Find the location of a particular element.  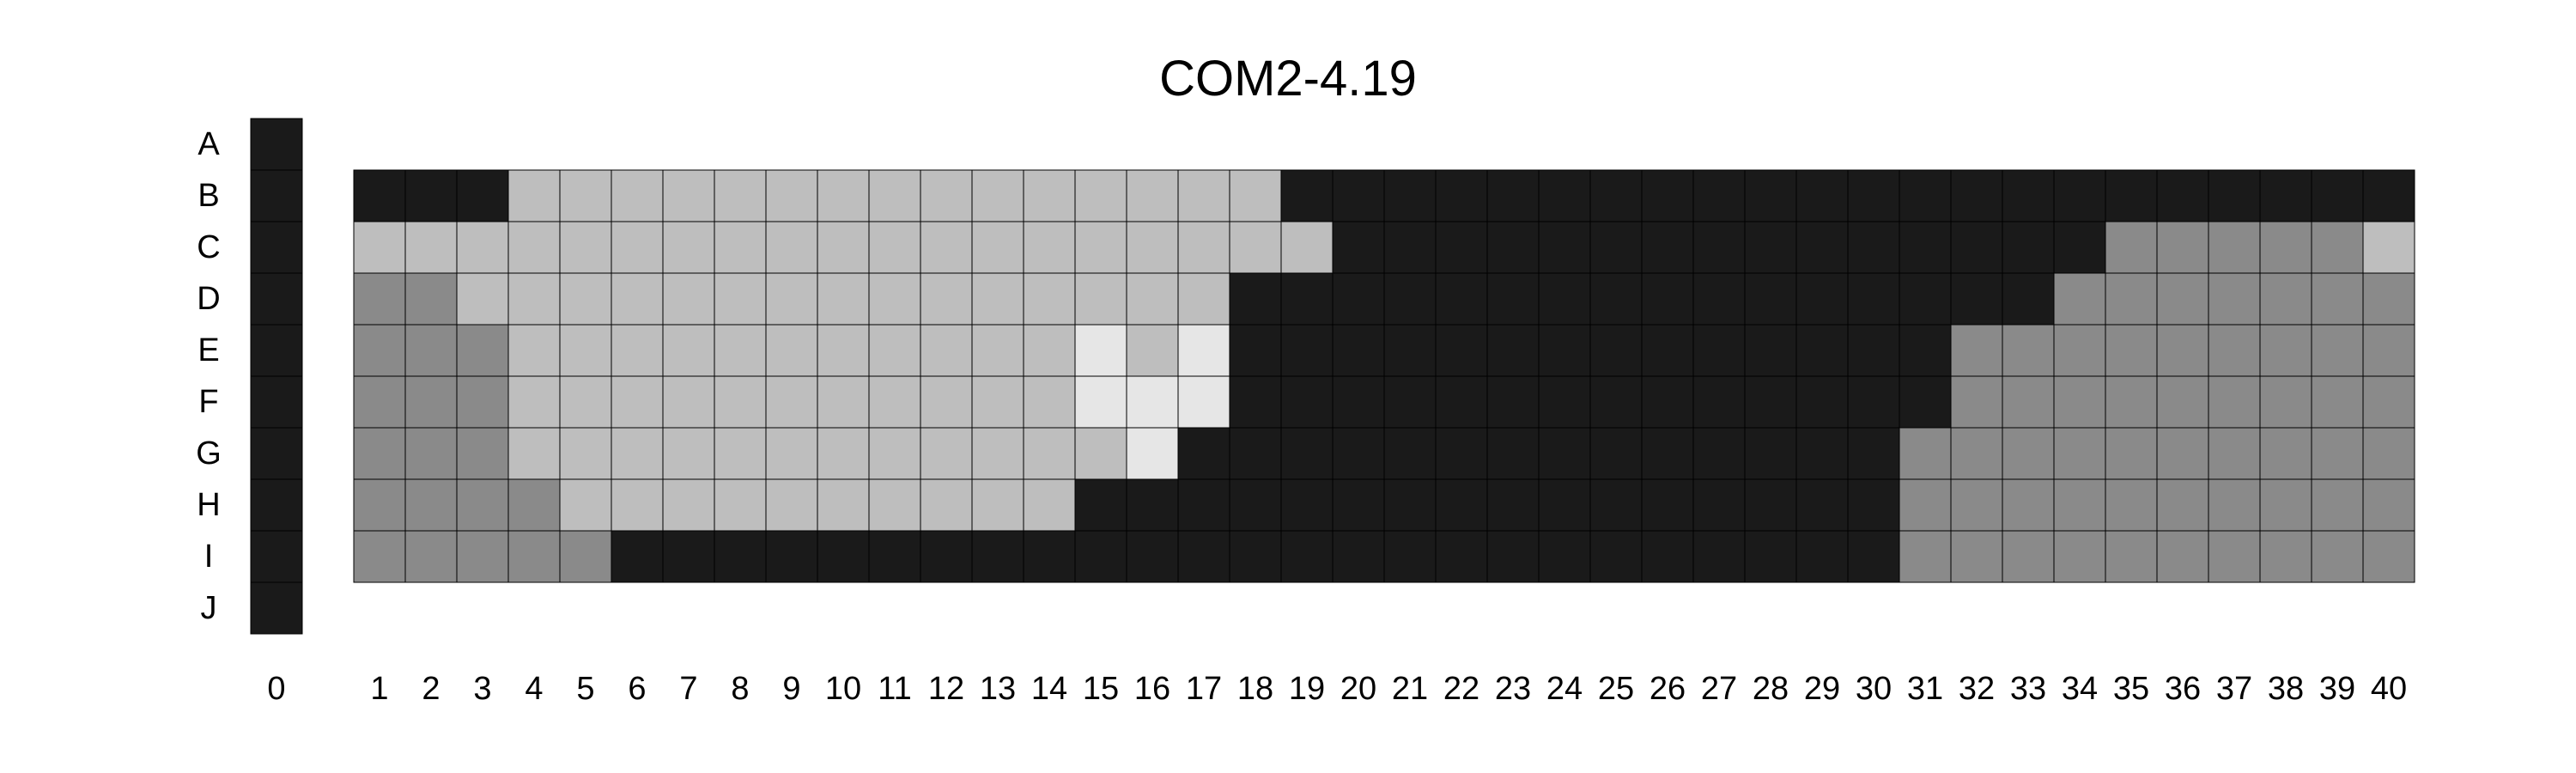

column-label: 31 is located at coordinates (1925, 689).